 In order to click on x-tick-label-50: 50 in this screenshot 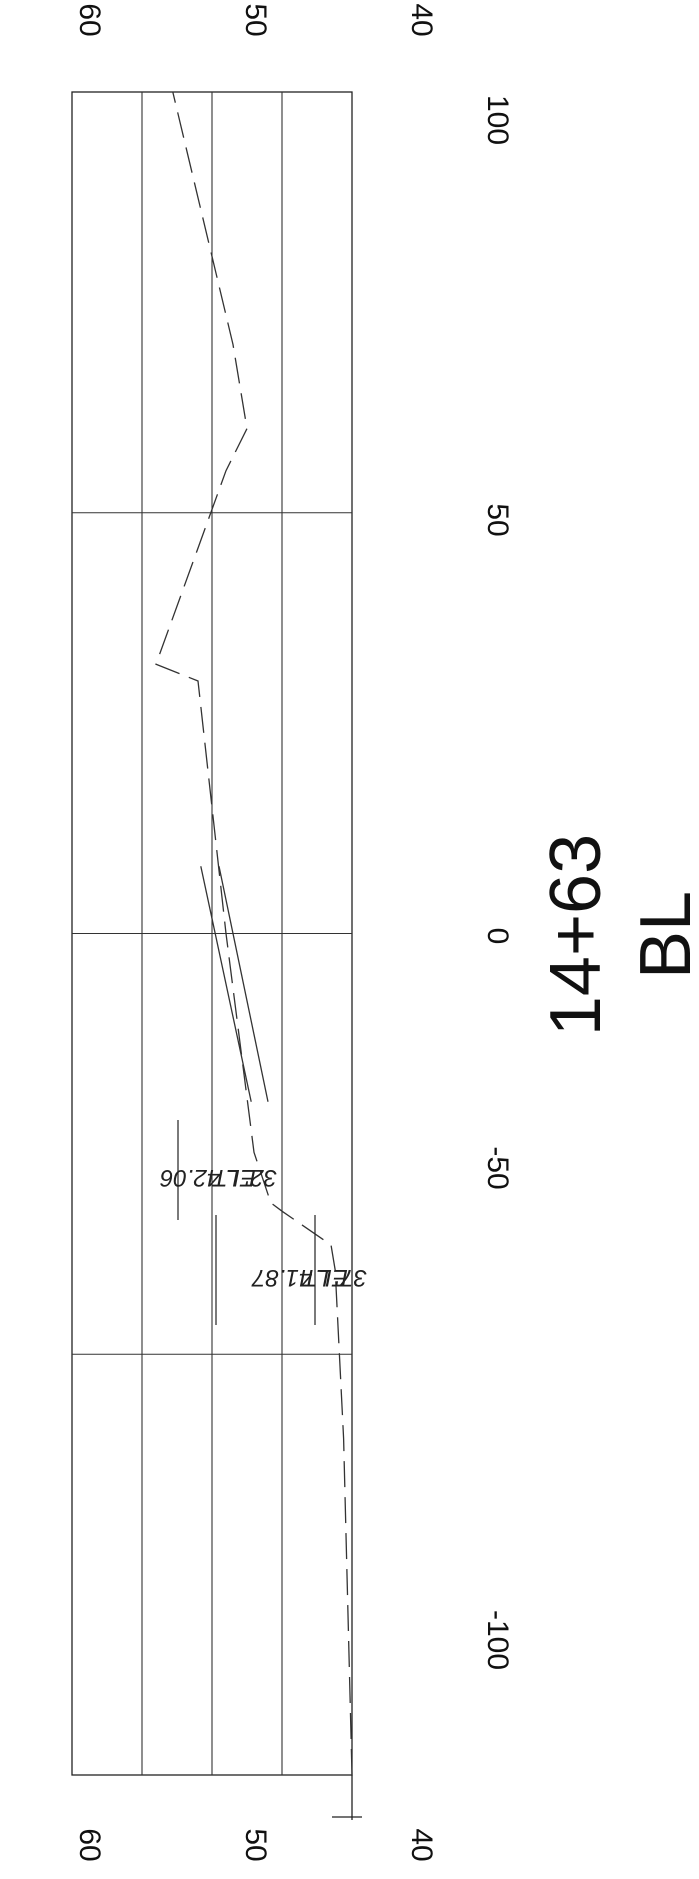, I will do `click(497, 519)`.